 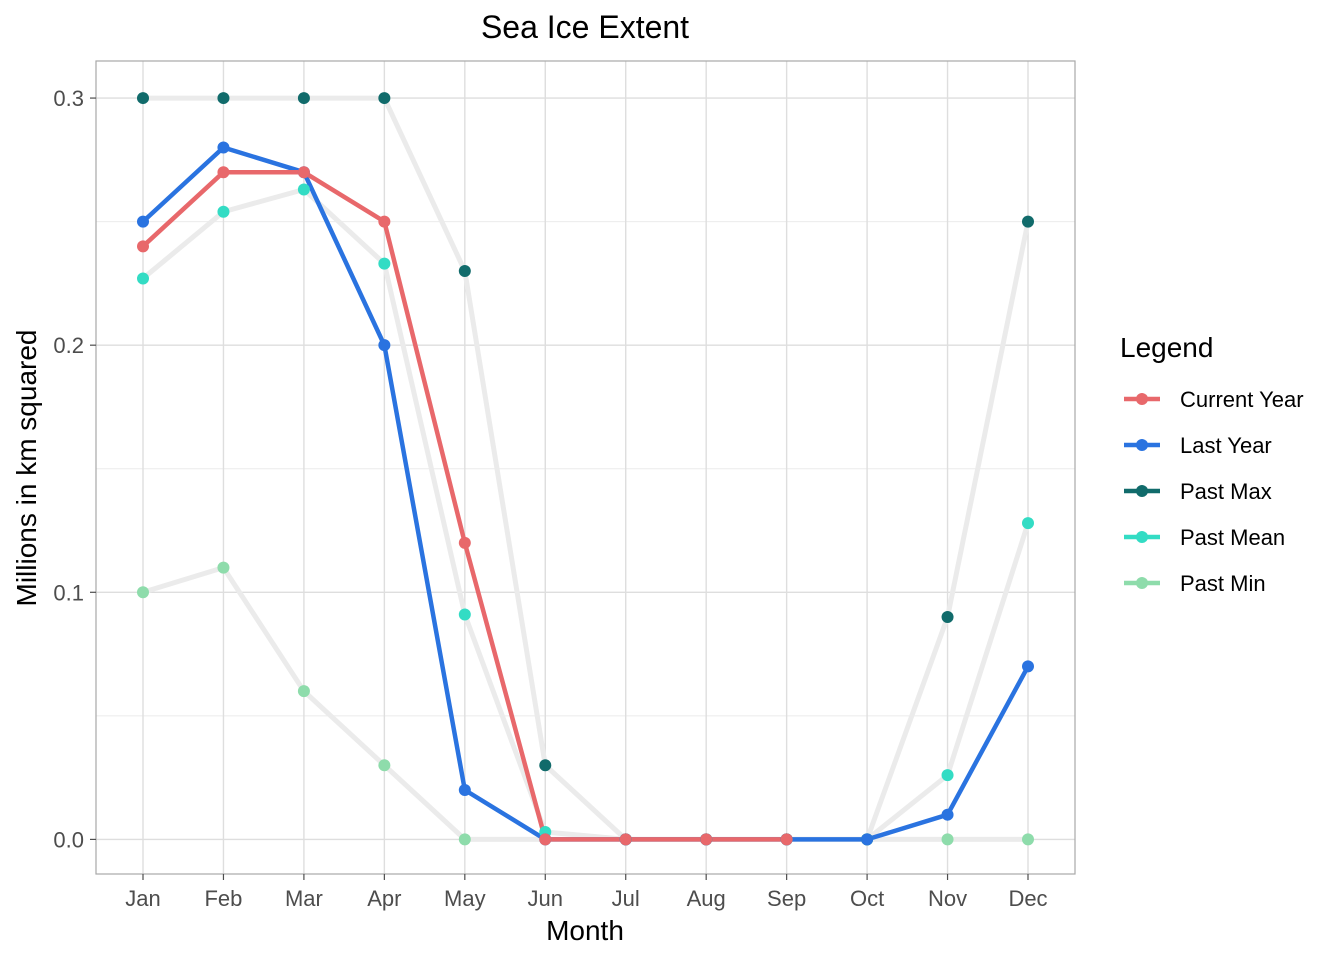 I want to click on point-current-year-jan, so click(x=143, y=246).